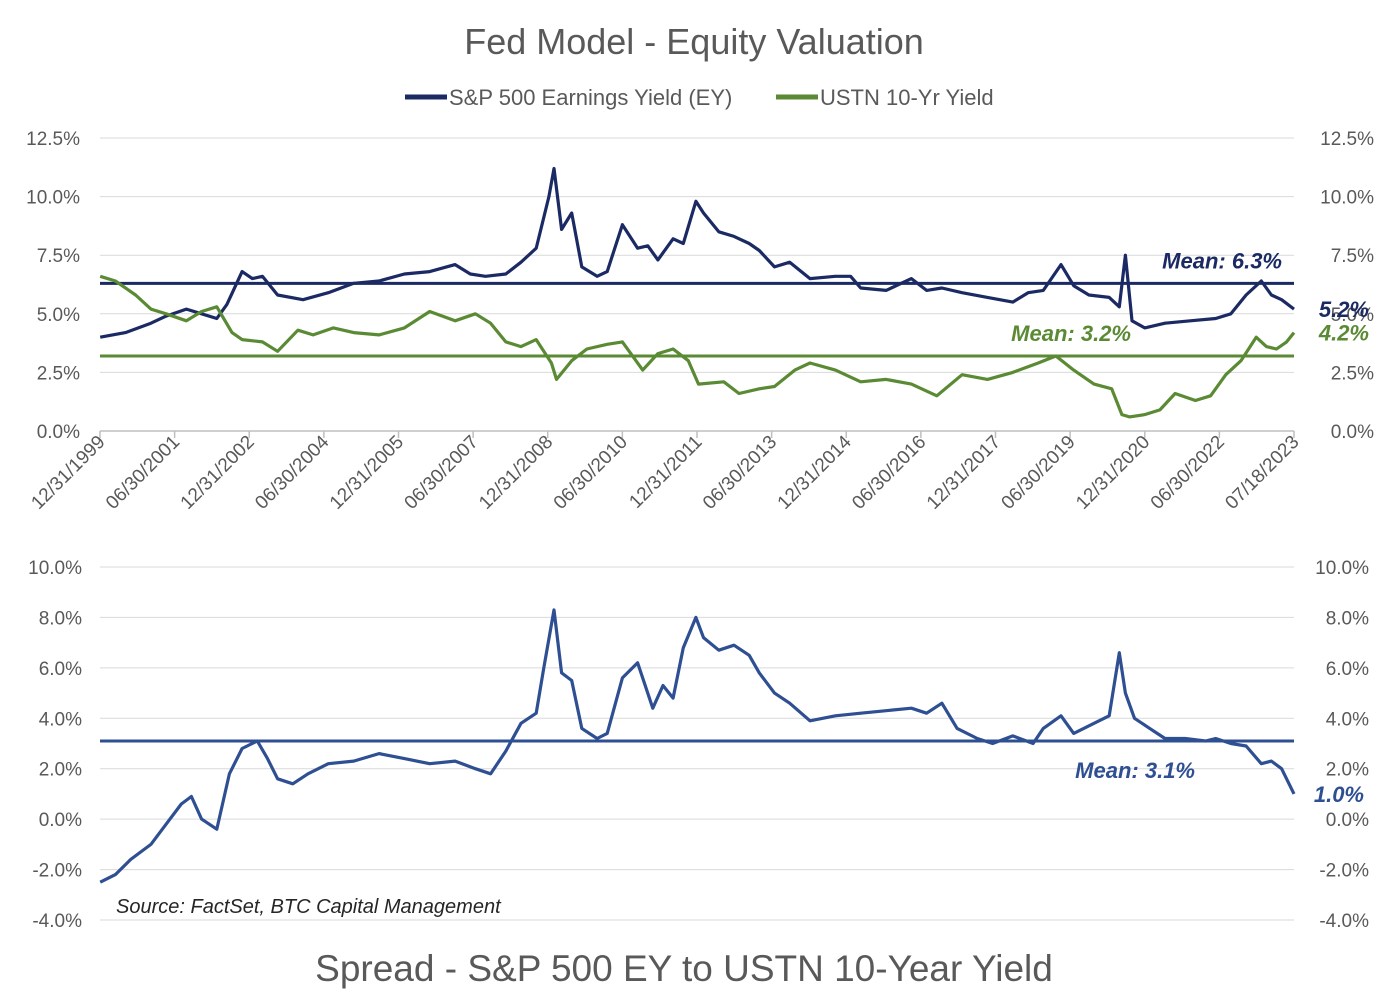 The height and width of the screenshot is (1007, 1388). Describe the element at coordinates (1347, 198) in the screenshot. I see `top-y-tick-right: 10.0%` at that location.